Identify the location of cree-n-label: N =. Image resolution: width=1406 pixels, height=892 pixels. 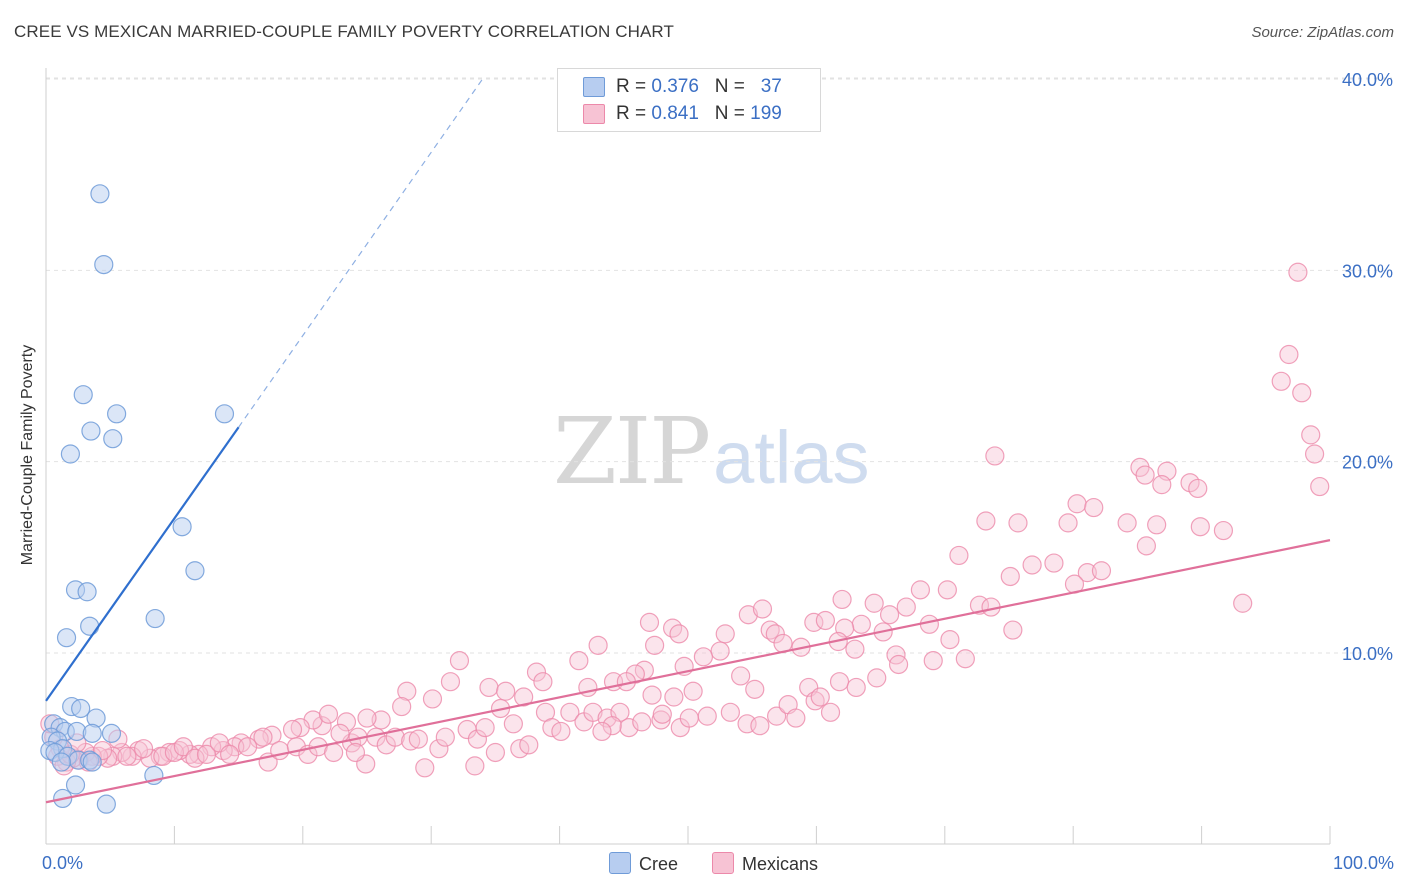
(732, 86).